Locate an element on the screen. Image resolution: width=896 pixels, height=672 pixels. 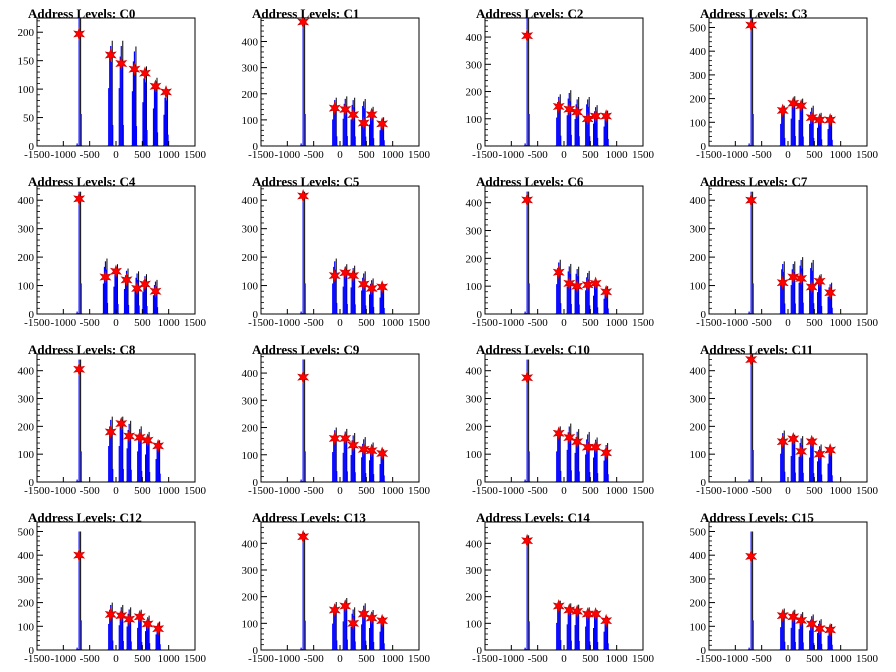
chart-title: Address Levels: C13 is located at coordinates (309, 517).